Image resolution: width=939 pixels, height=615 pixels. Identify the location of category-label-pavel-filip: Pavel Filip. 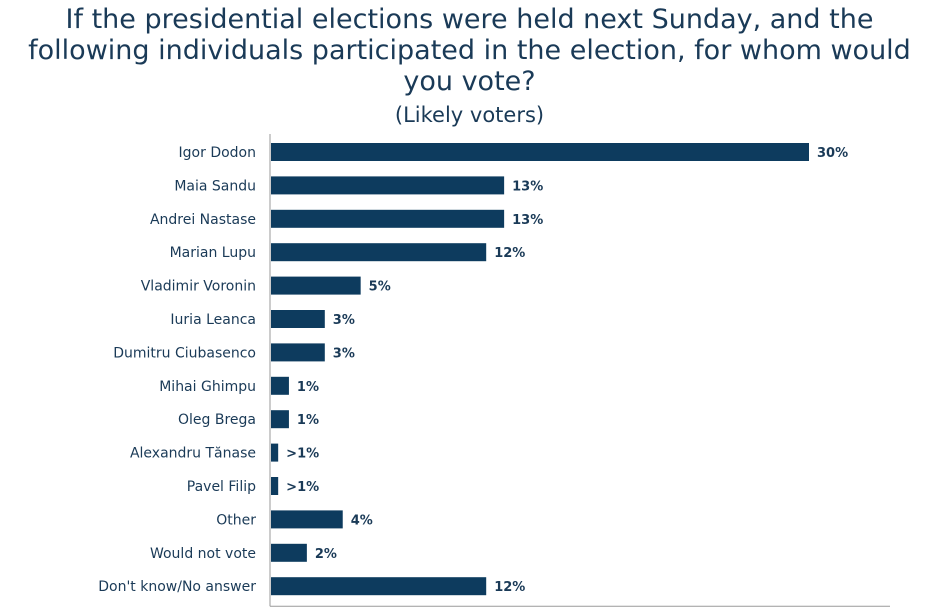
(221, 487).